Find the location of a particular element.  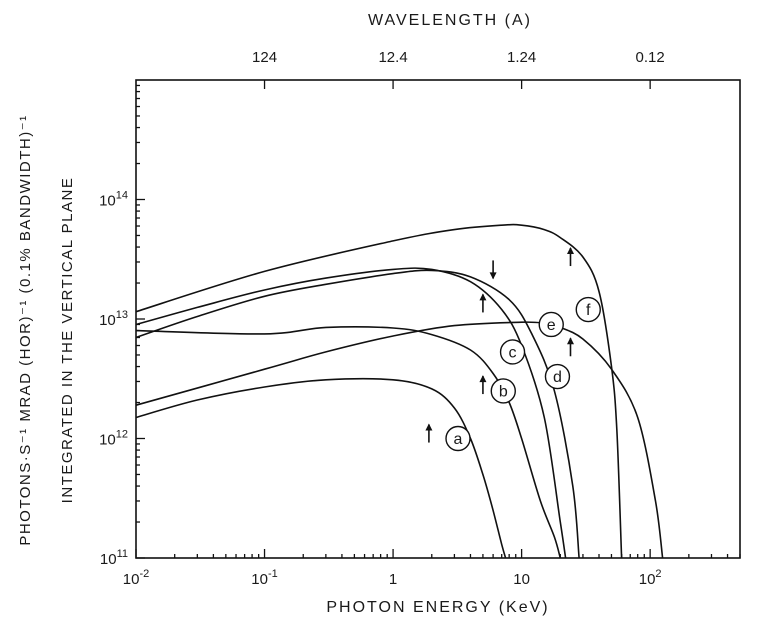

x-axis-ticks: 10⁻² 10⁻¹ 1 10 10² is located at coordinates (432, 568).